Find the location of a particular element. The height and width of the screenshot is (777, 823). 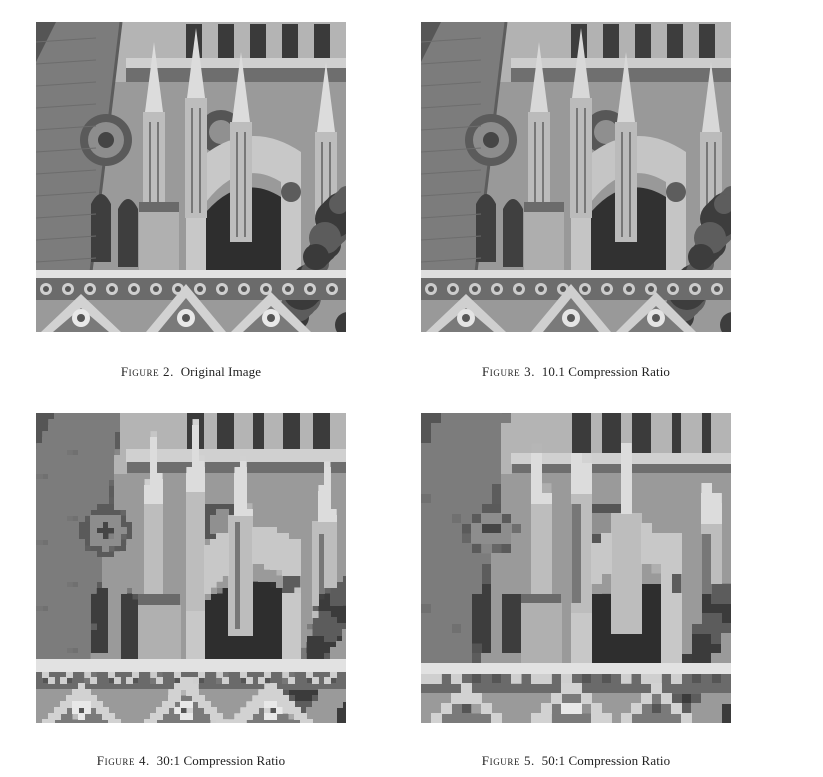

figure-caption-text: Original Image is located at coordinates (221, 371).